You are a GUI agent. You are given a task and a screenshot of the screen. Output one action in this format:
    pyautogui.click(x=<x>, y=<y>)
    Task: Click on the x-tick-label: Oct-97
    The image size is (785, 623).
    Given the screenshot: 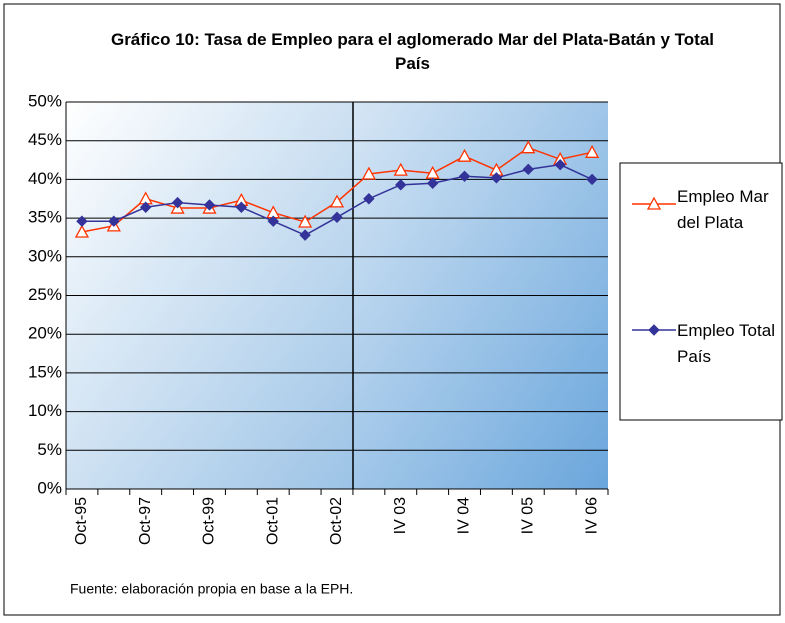 What is the action you would take?
    pyautogui.click(x=145, y=521)
    